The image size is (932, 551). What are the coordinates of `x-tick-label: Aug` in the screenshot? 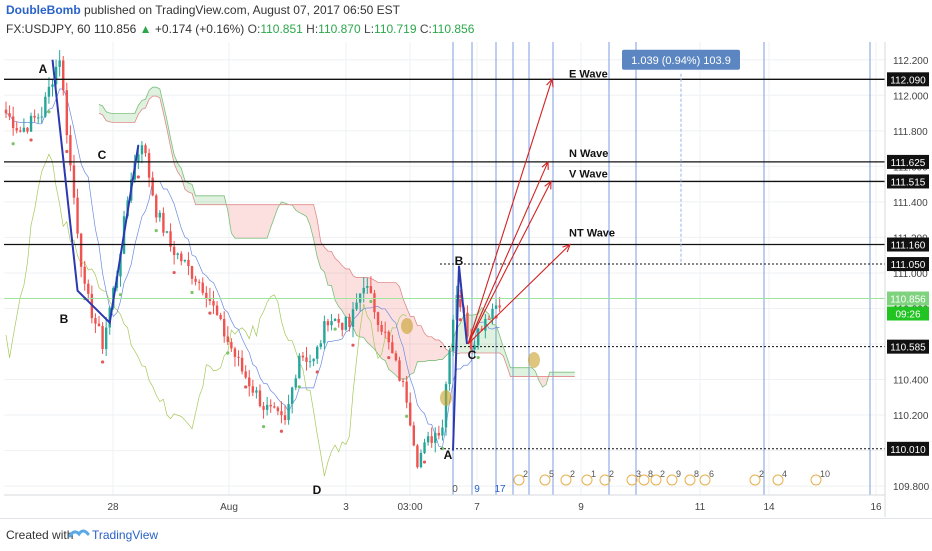 It's located at (229, 507).